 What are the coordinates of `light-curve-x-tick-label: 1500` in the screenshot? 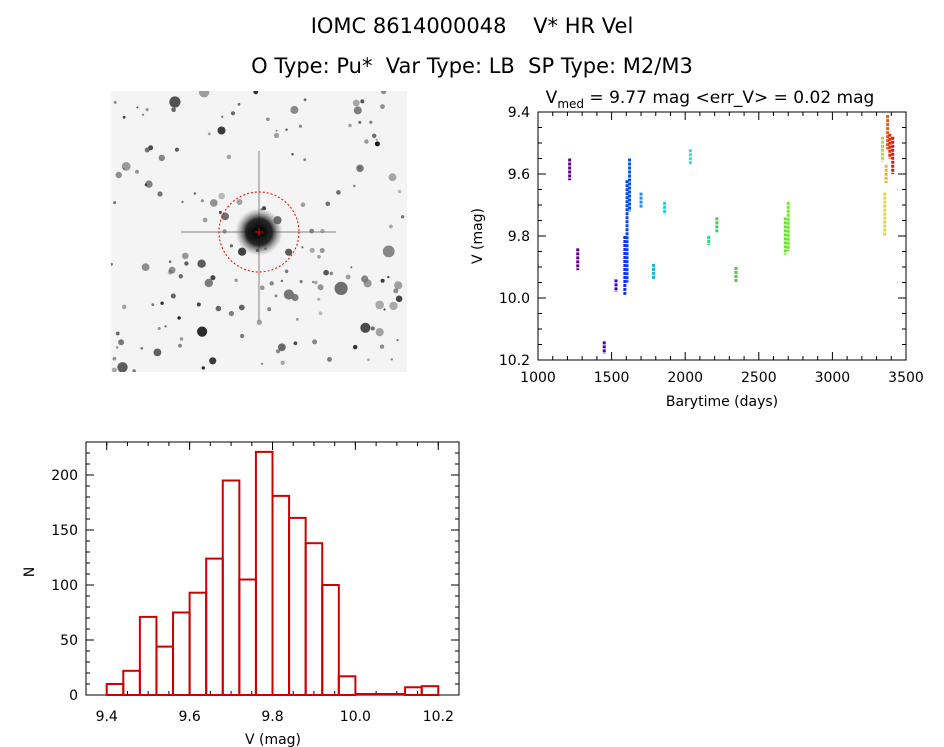 It's located at (612, 378).